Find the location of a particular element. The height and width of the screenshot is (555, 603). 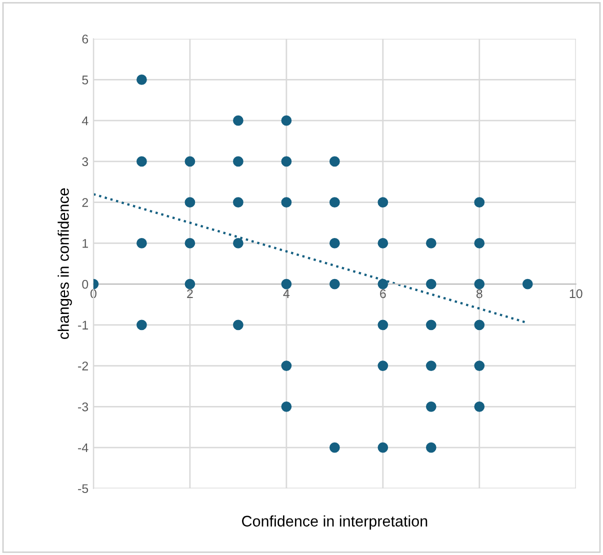

x-axis-title: Confidence in interpretation is located at coordinates (335, 522).